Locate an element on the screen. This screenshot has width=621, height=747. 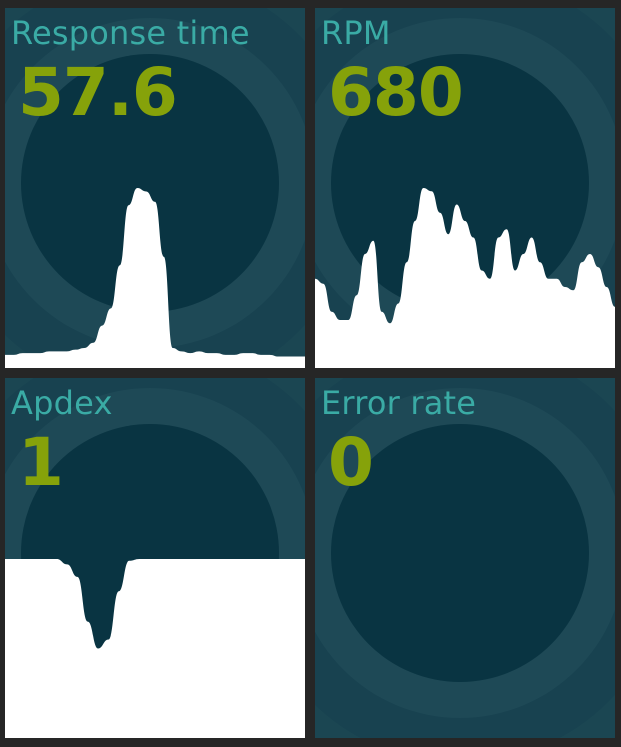
tile-value: 1 is located at coordinates (41, 462).